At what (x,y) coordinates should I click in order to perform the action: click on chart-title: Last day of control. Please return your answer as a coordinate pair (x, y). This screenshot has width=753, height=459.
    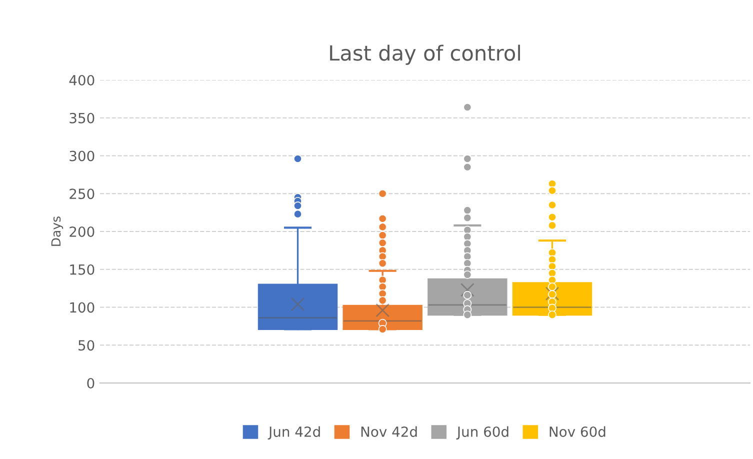
    Looking at the image, I should click on (425, 54).